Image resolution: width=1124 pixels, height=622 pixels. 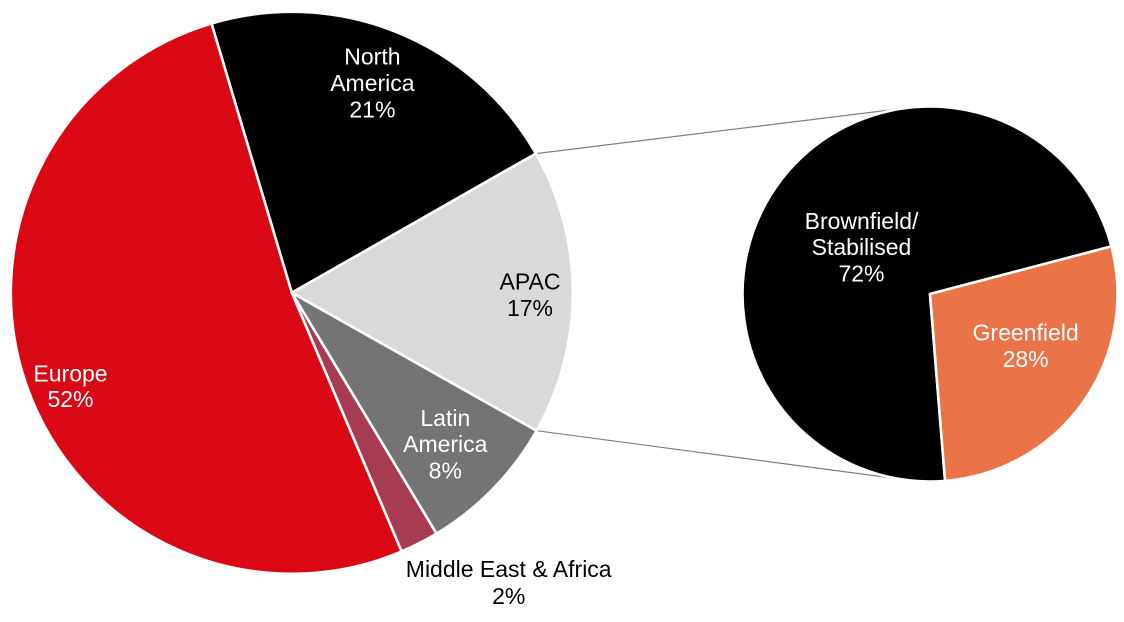 I want to click on svg-text: 52%, so click(x=70, y=399).